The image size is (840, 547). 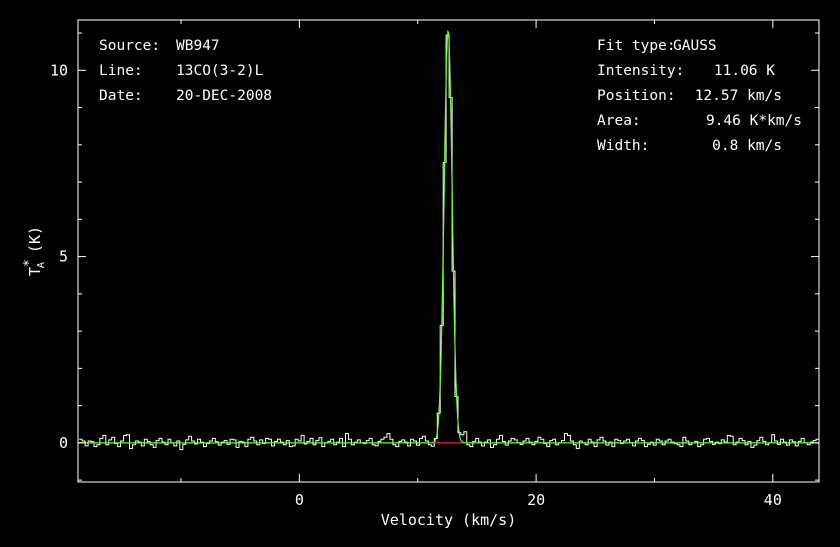 I want to click on info-left-value: 20-DEC-2008, so click(x=224, y=96).